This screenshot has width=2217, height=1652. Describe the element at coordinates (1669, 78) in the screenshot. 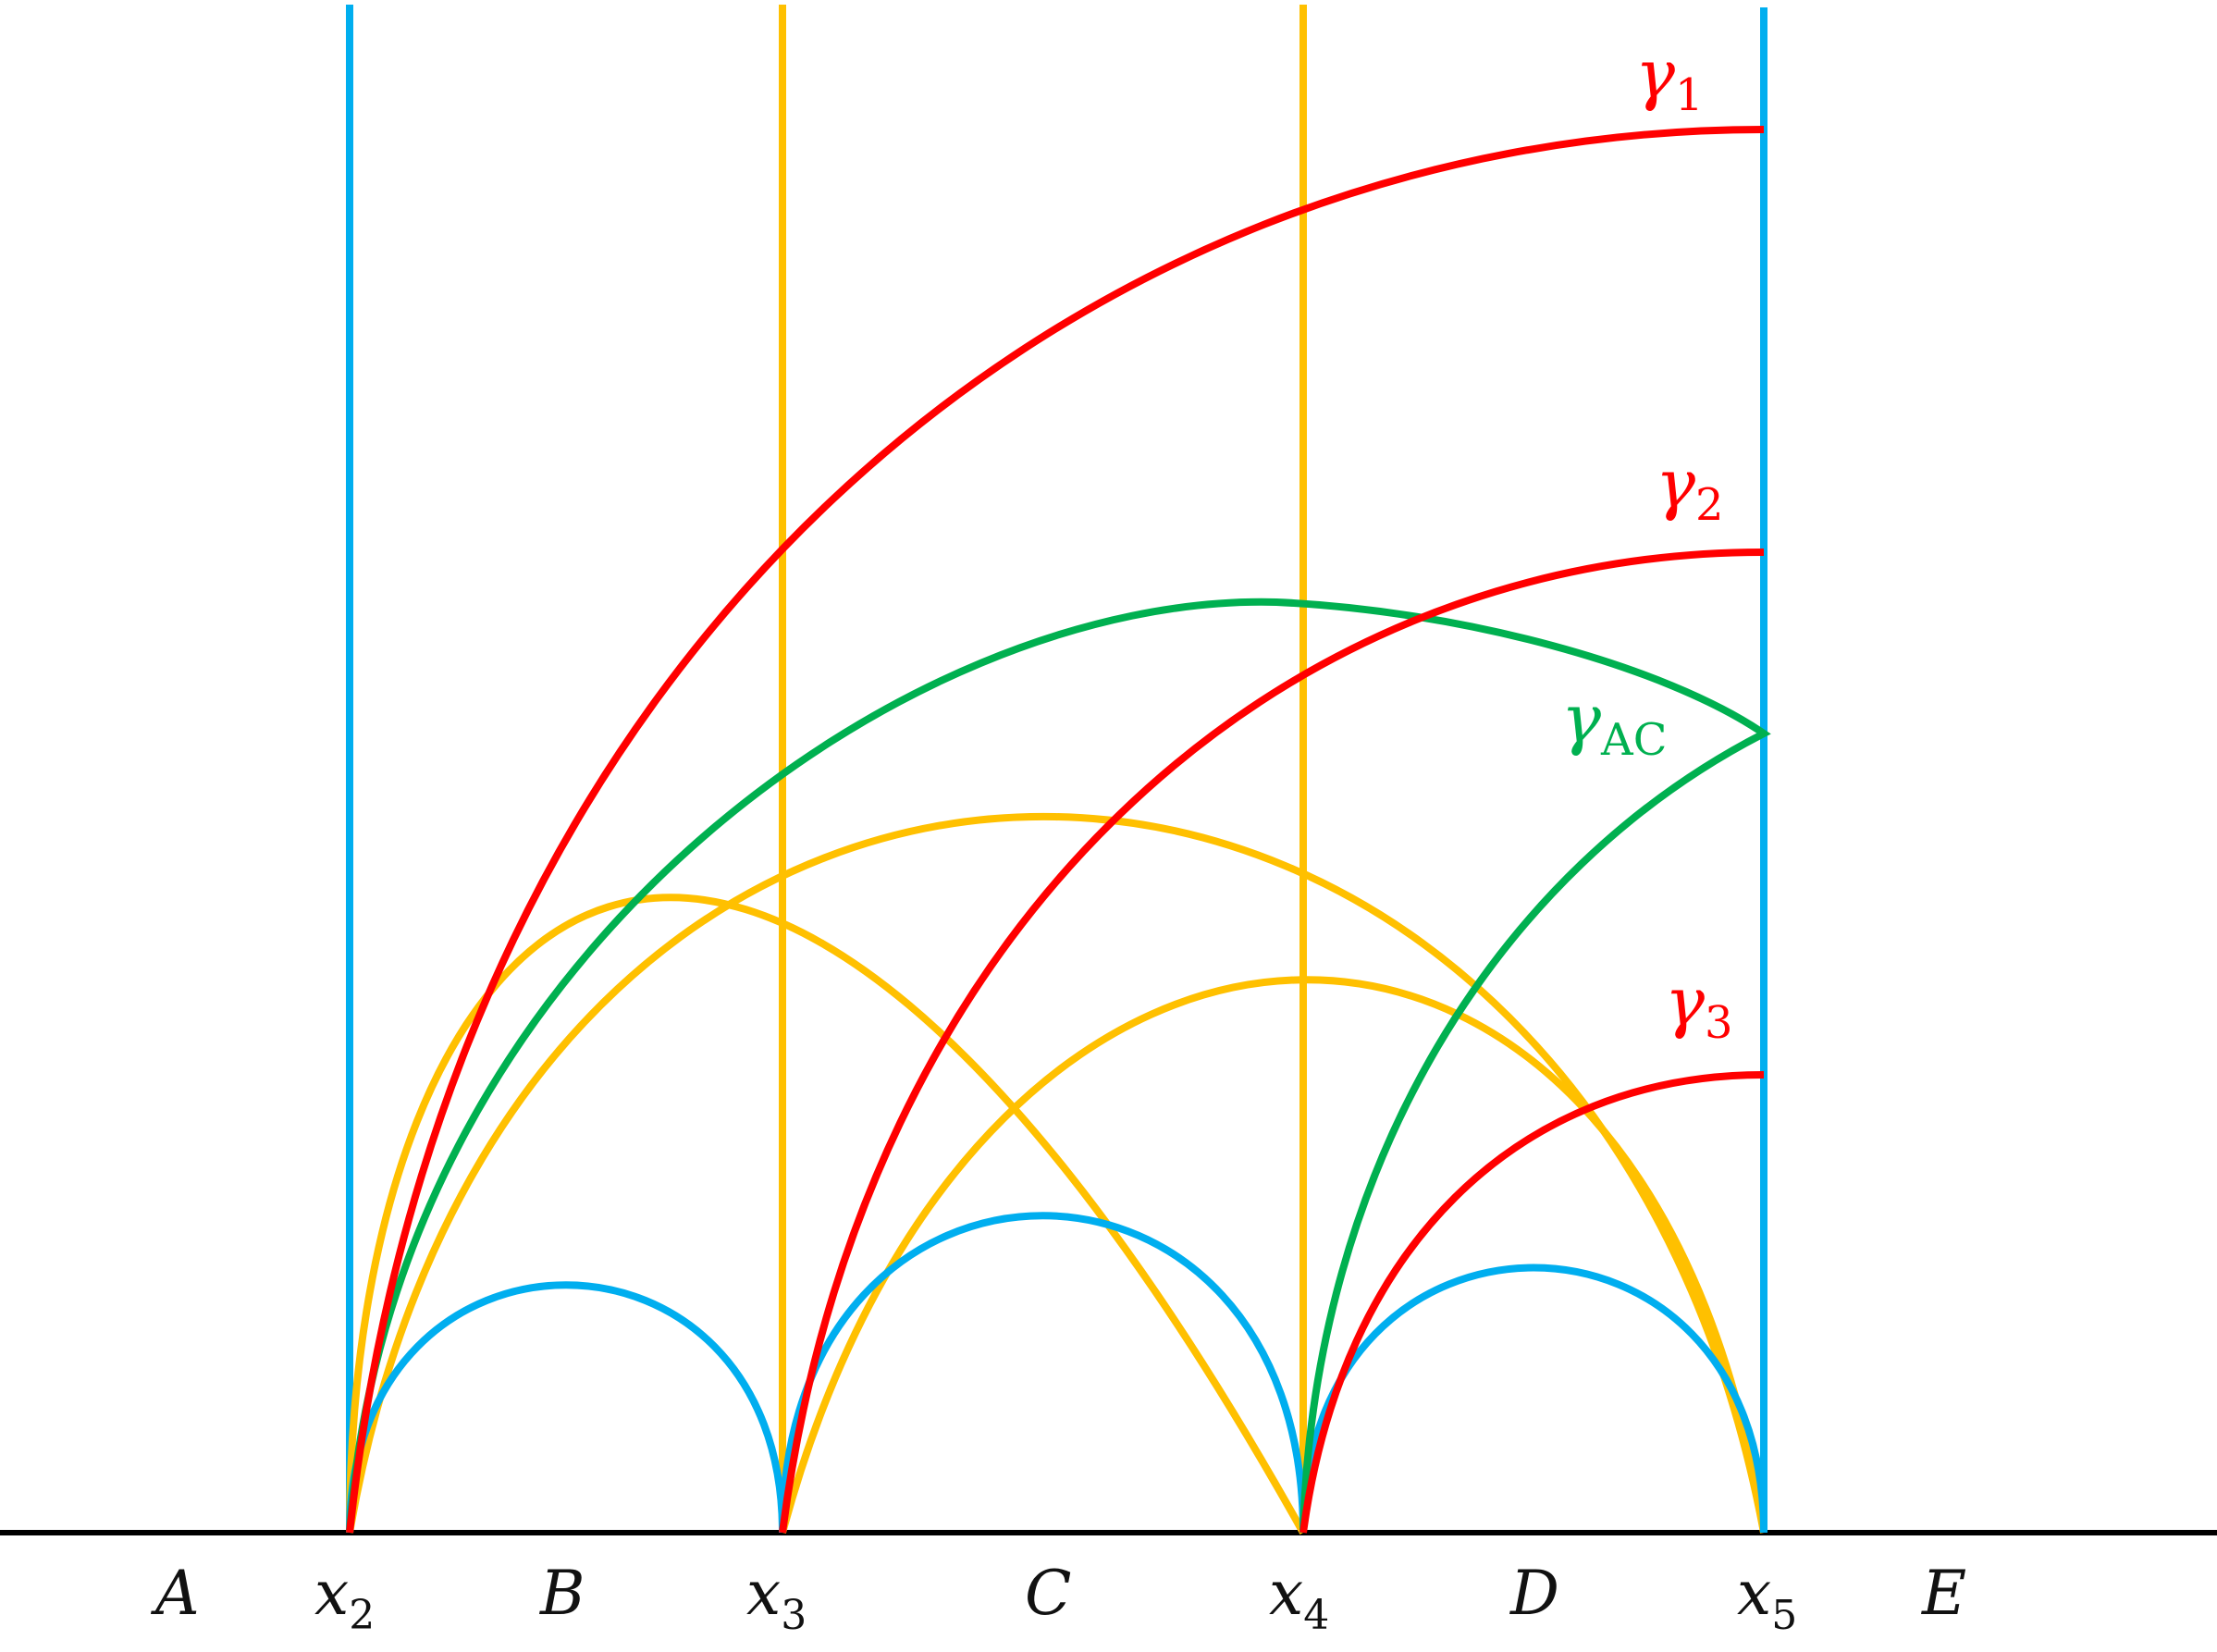

I see `gamma-1-label: γ1` at that location.